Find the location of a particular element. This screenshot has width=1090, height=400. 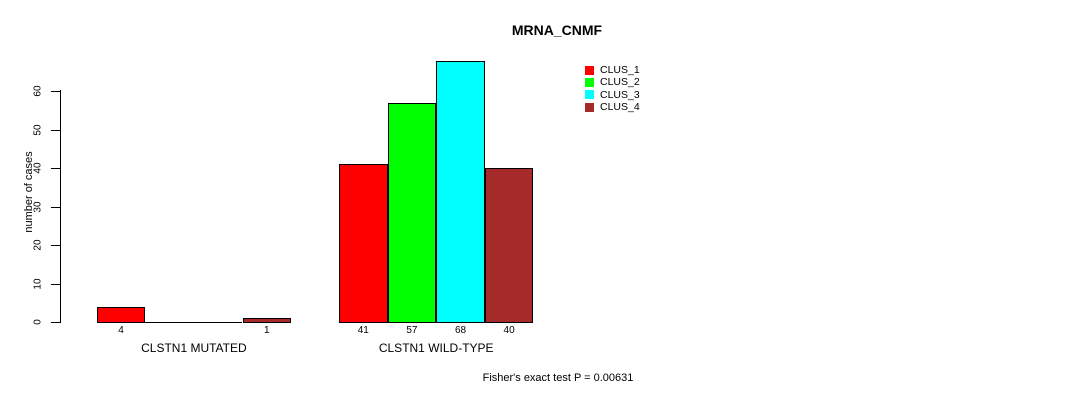

legend-item: CLUS_3 is located at coordinates (612, 95).